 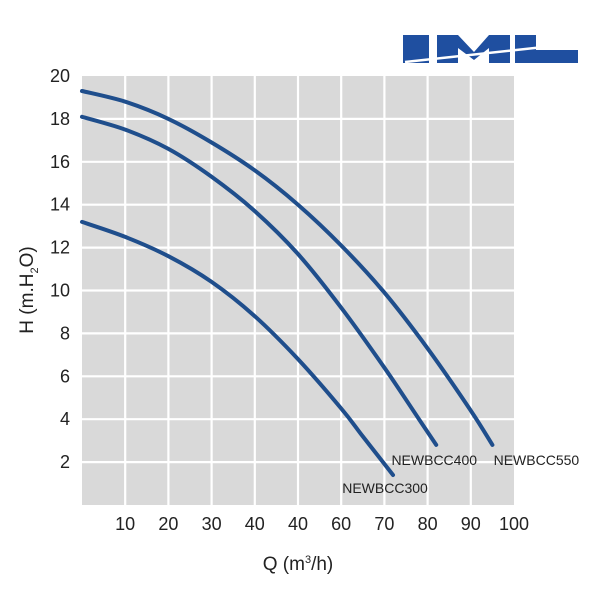 I want to click on x-tick-label: 20, so click(x=168, y=524).